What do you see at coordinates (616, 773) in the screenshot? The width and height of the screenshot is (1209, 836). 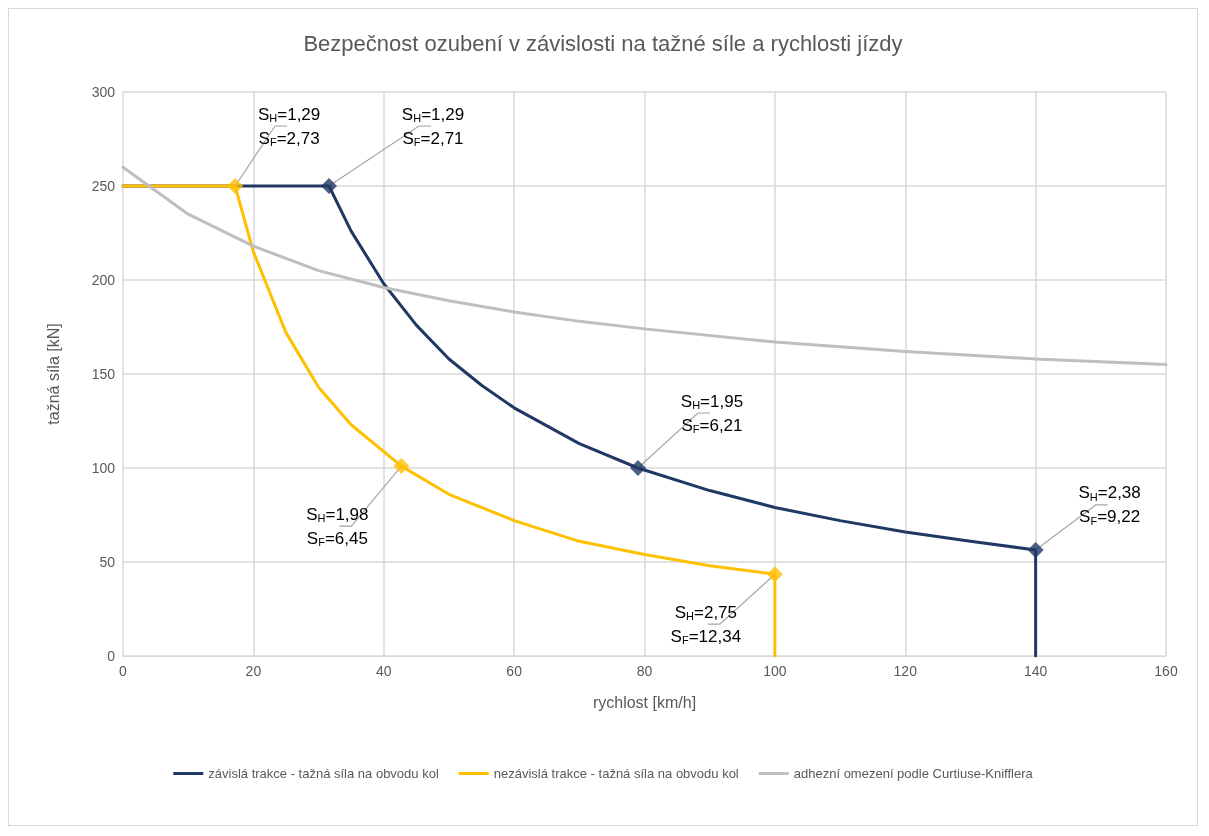 I see `legend-label: nezávislá trakce - tažná síla na obvodu kol` at bounding box center [616, 773].